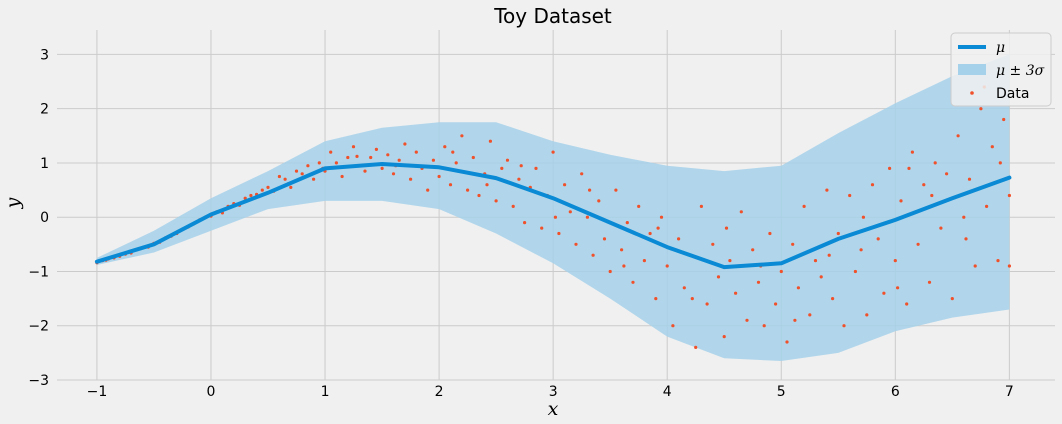  I want to click on x-tick-label: −1, so click(97, 392).